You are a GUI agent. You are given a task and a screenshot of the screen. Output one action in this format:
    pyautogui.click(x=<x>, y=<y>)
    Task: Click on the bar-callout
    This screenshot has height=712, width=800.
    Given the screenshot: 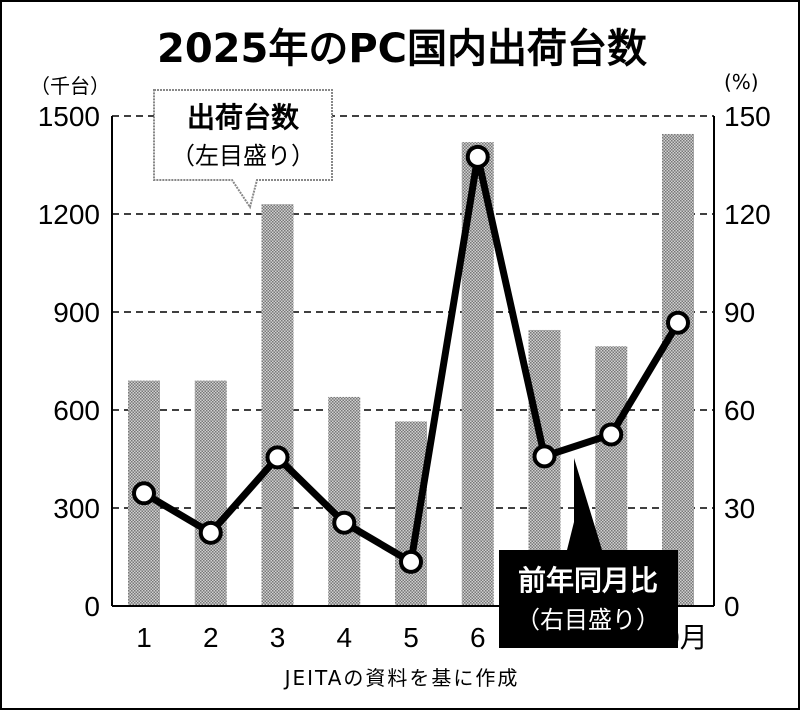 What is the action you would take?
    pyautogui.click(x=243, y=149)
    